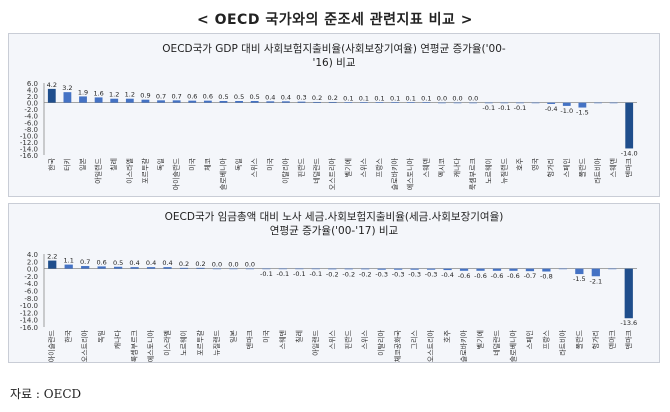 Image resolution: width=670 pixels, height=412 pixels. What do you see at coordinates (579, 279) in the screenshot?
I see `data-label: -1.5` at bounding box center [579, 279].